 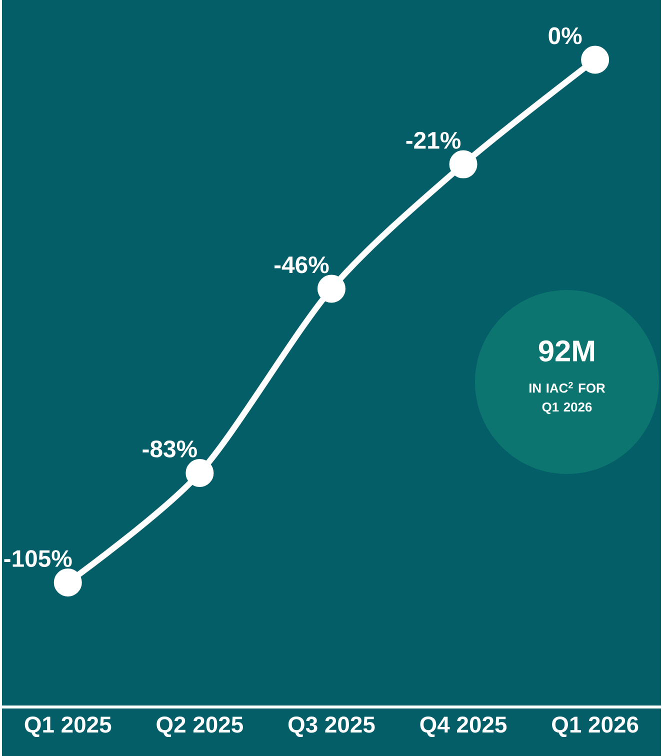 What do you see at coordinates (38, 559) in the screenshot?
I see `data-label: -105%` at bounding box center [38, 559].